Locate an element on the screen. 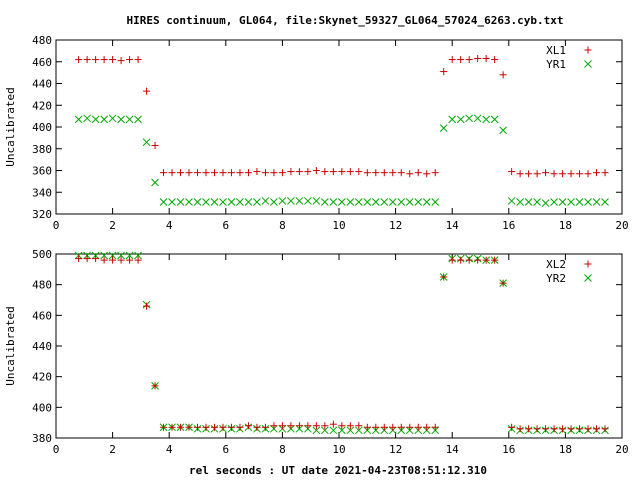 This screenshot has width=640, height=480. y-tick-label: 380 is located at coordinates (42, 149).